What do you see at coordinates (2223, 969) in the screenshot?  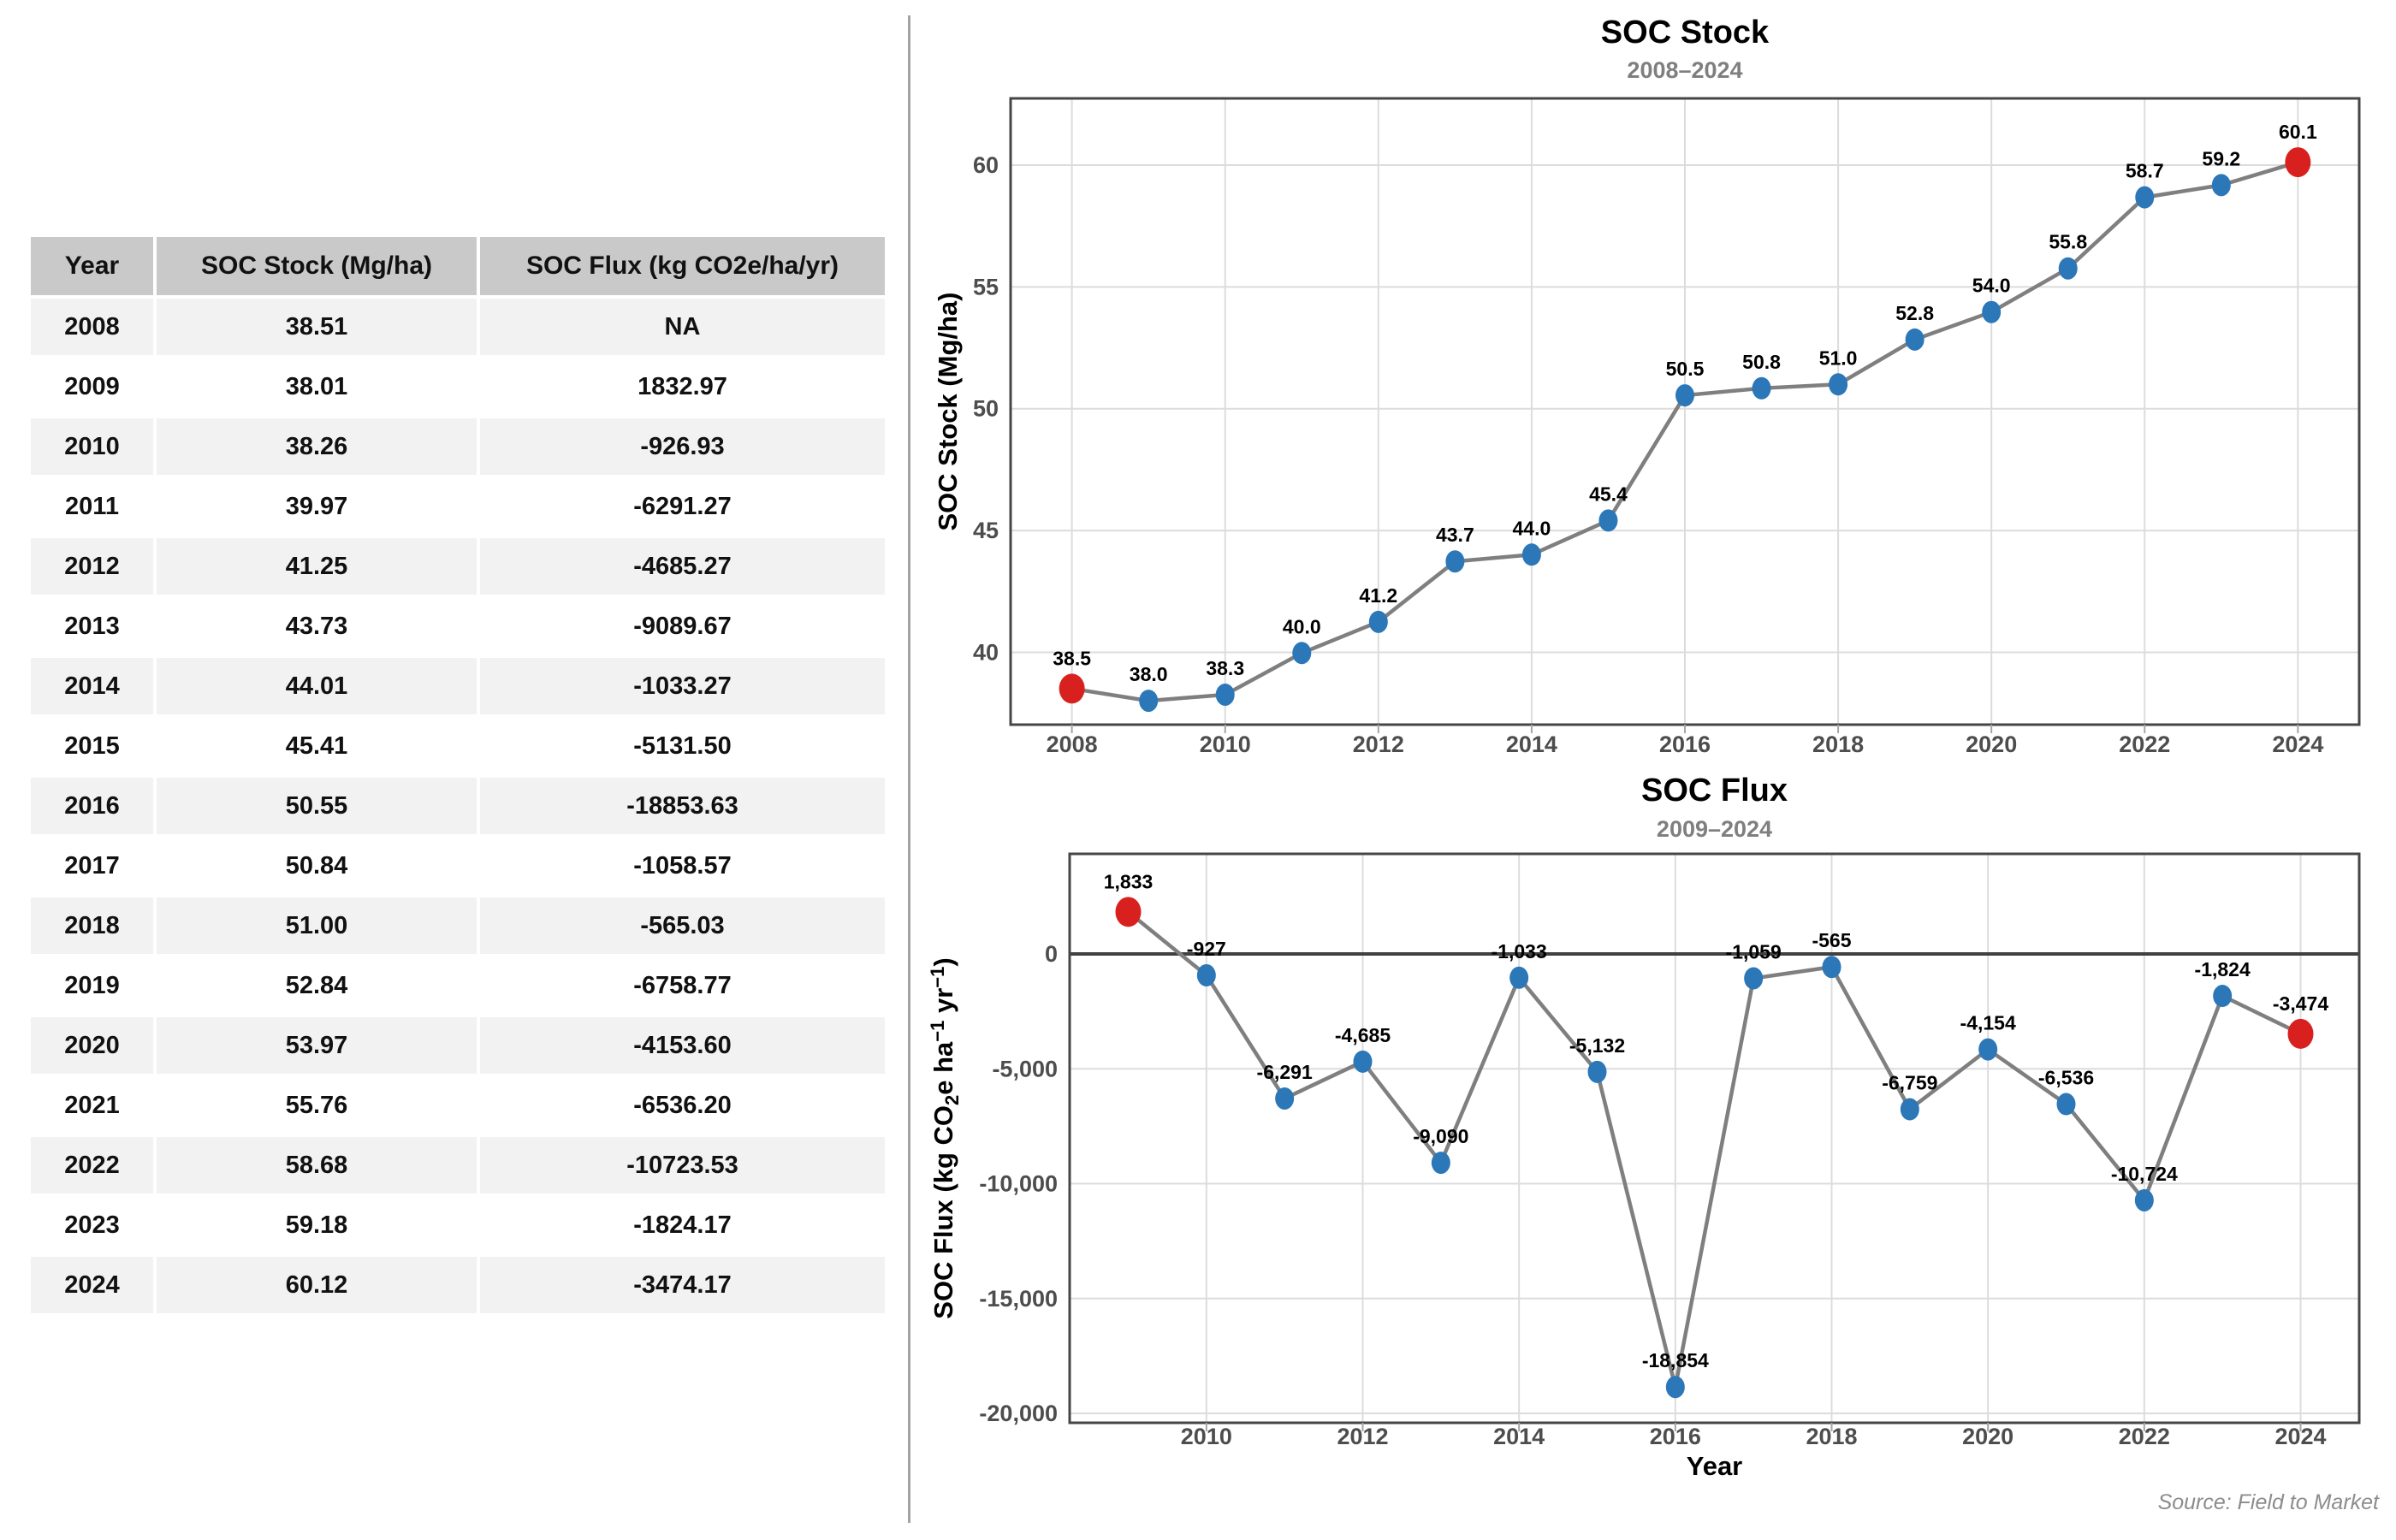 I see `data-point-label: -1,824` at bounding box center [2223, 969].